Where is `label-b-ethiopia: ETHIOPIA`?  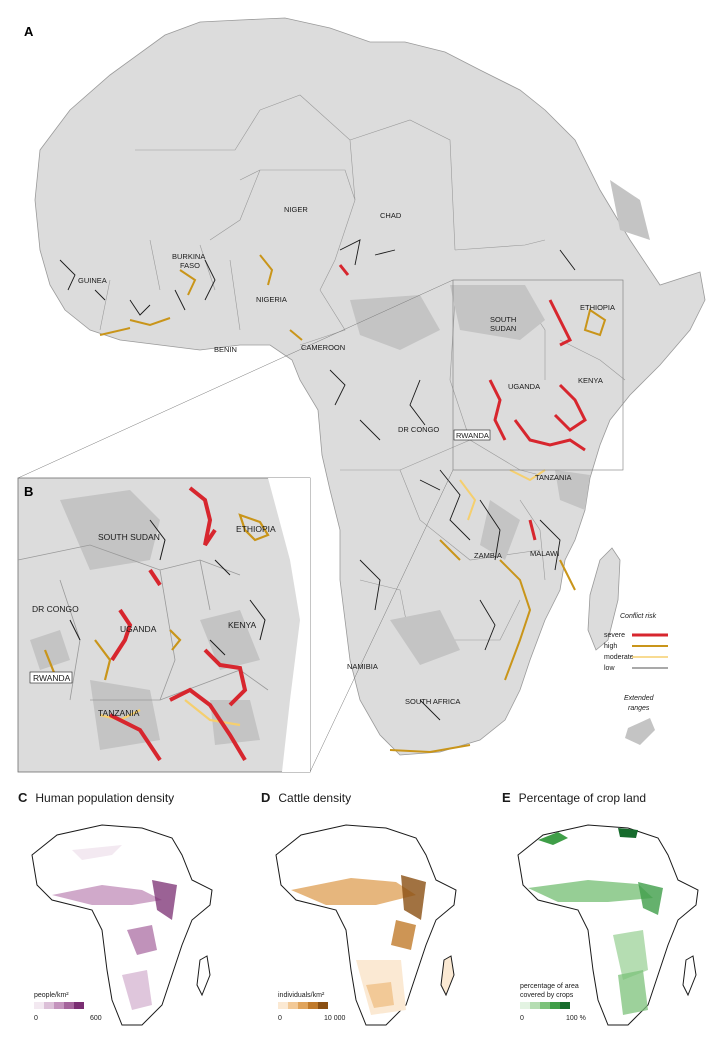 label-b-ethiopia: ETHIOPIA is located at coordinates (256, 529).